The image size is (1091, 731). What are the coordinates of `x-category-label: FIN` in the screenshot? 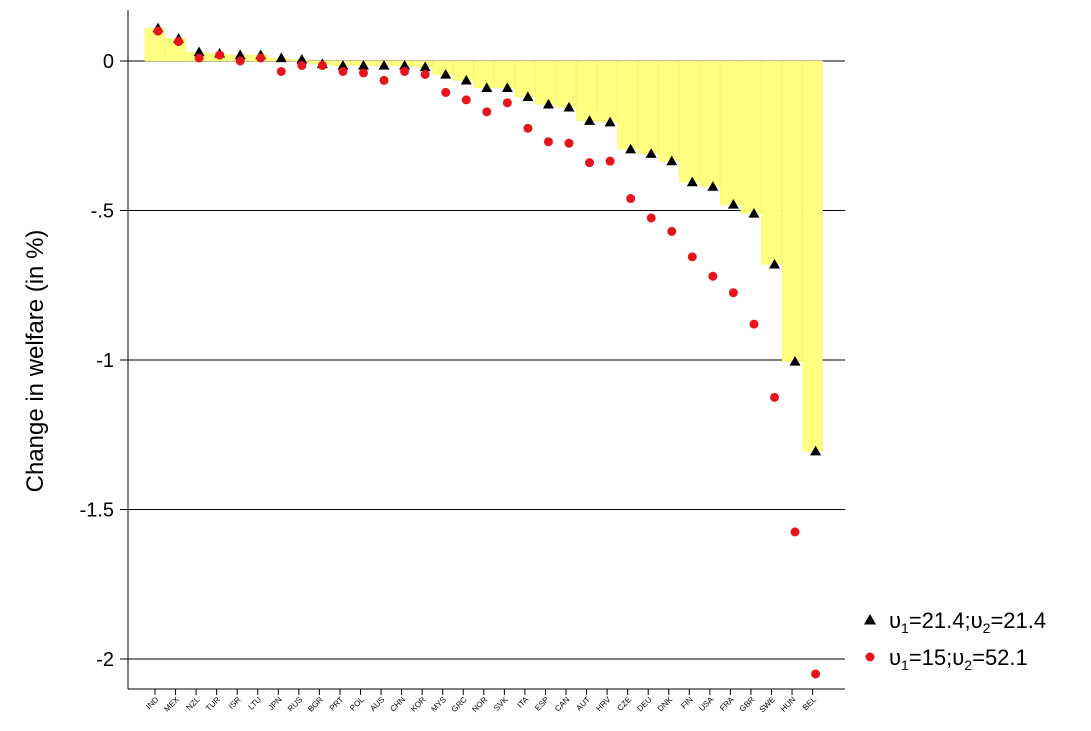 It's located at (687, 703).